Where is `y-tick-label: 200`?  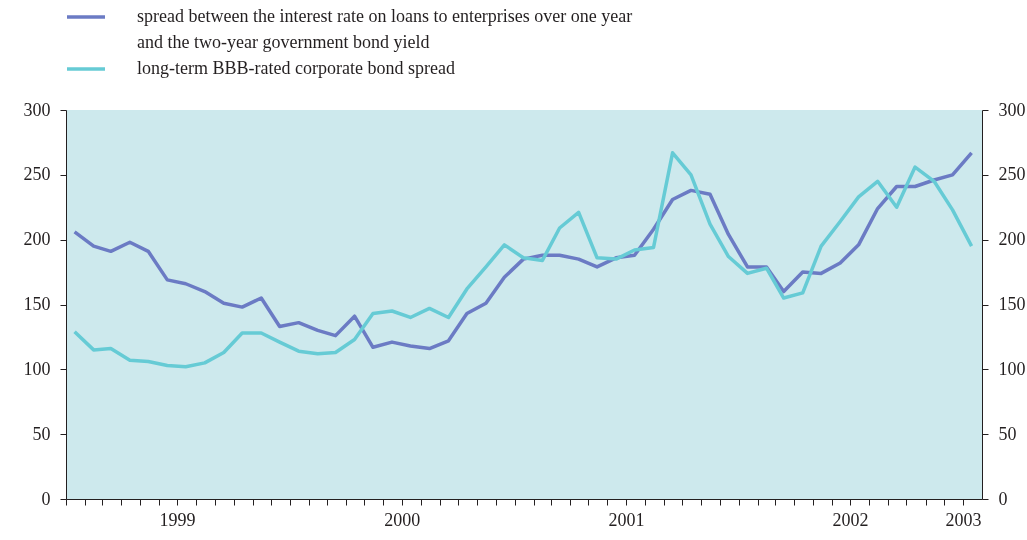 y-tick-label: 200 is located at coordinates (37, 239).